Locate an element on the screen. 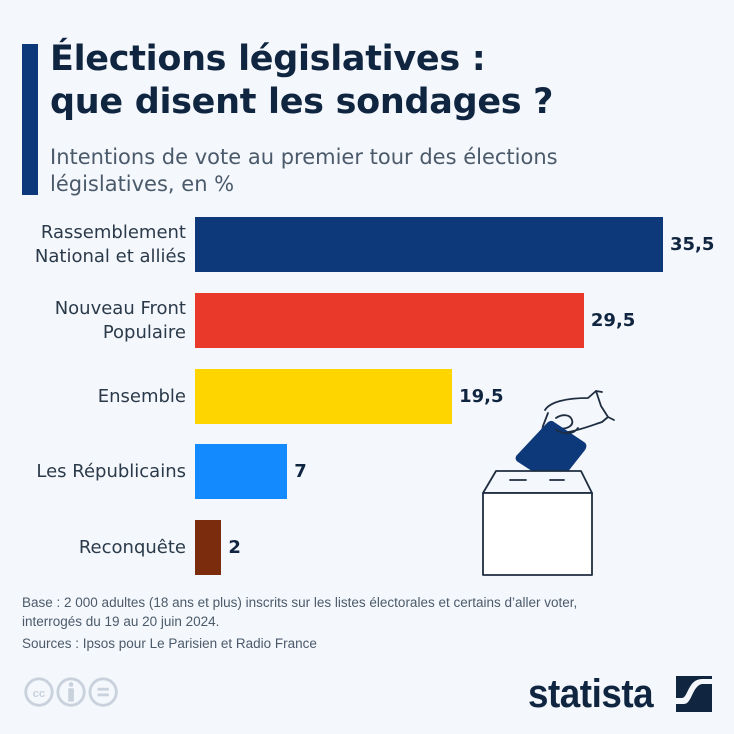  chart-title-line-2: que disent les sondages ? is located at coordinates (302, 102).